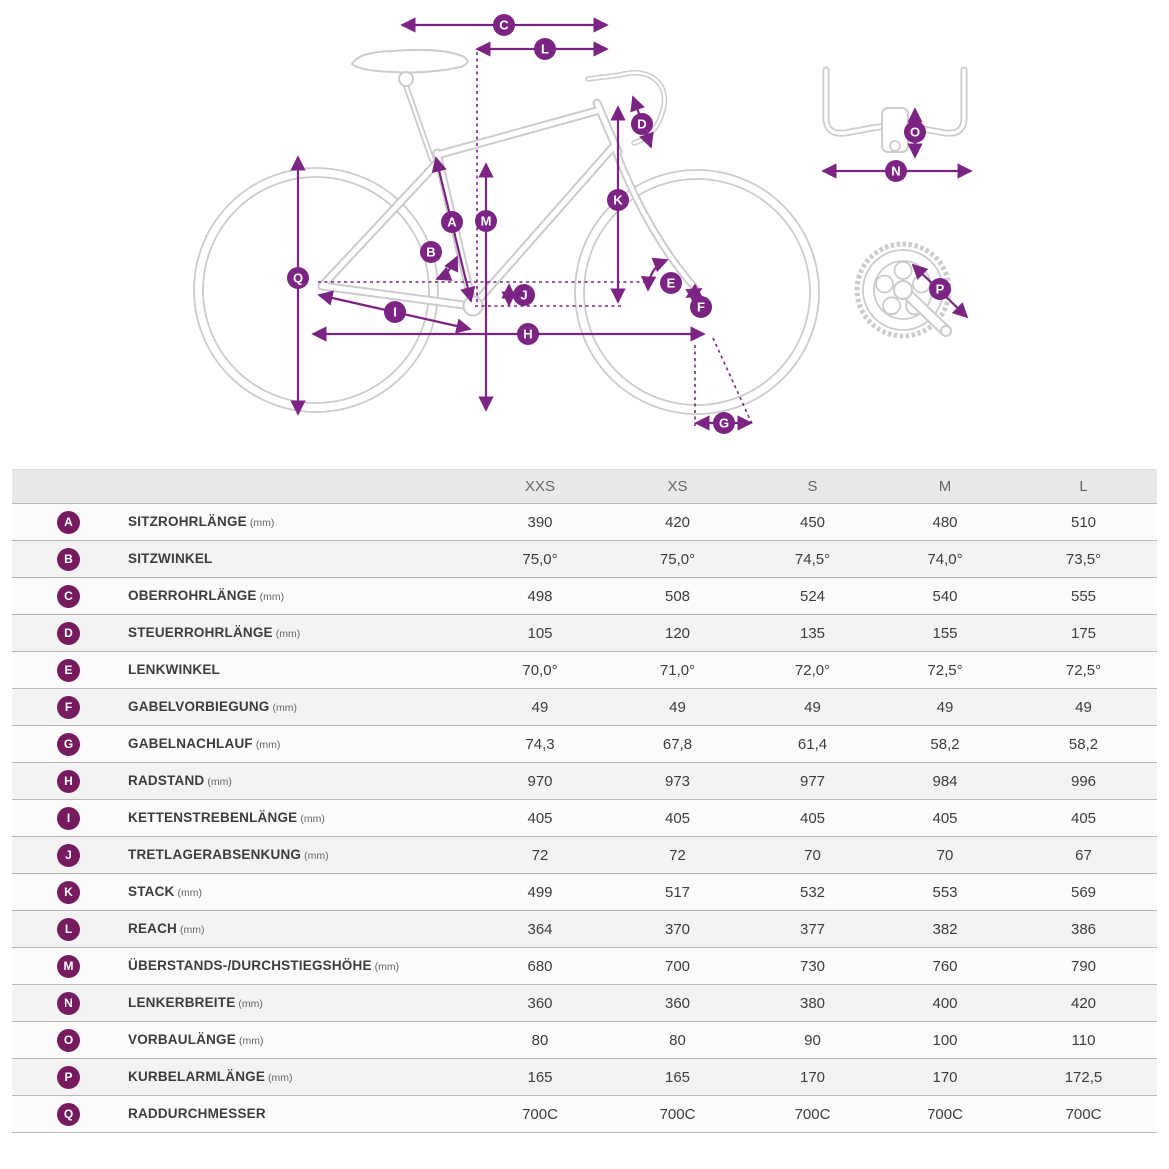 The height and width of the screenshot is (1169, 1169). Describe the element at coordinates (642, 124) in the screenshot. I see `diagram-marker-d: D` at that location.